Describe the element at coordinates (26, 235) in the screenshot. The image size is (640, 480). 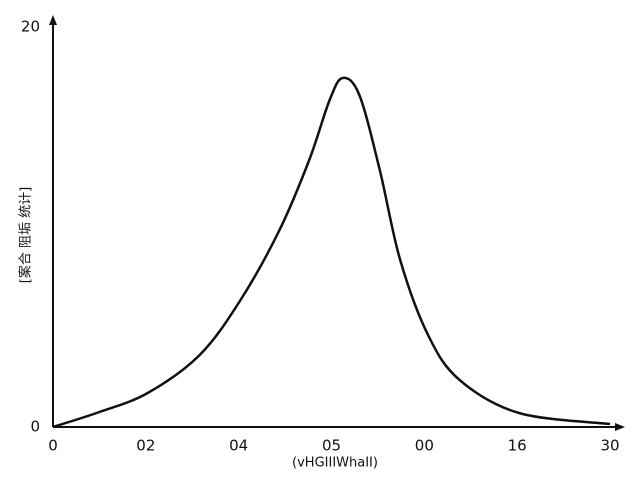
I see `y-axis-label: [案合 阻垢 统计]` at that location.